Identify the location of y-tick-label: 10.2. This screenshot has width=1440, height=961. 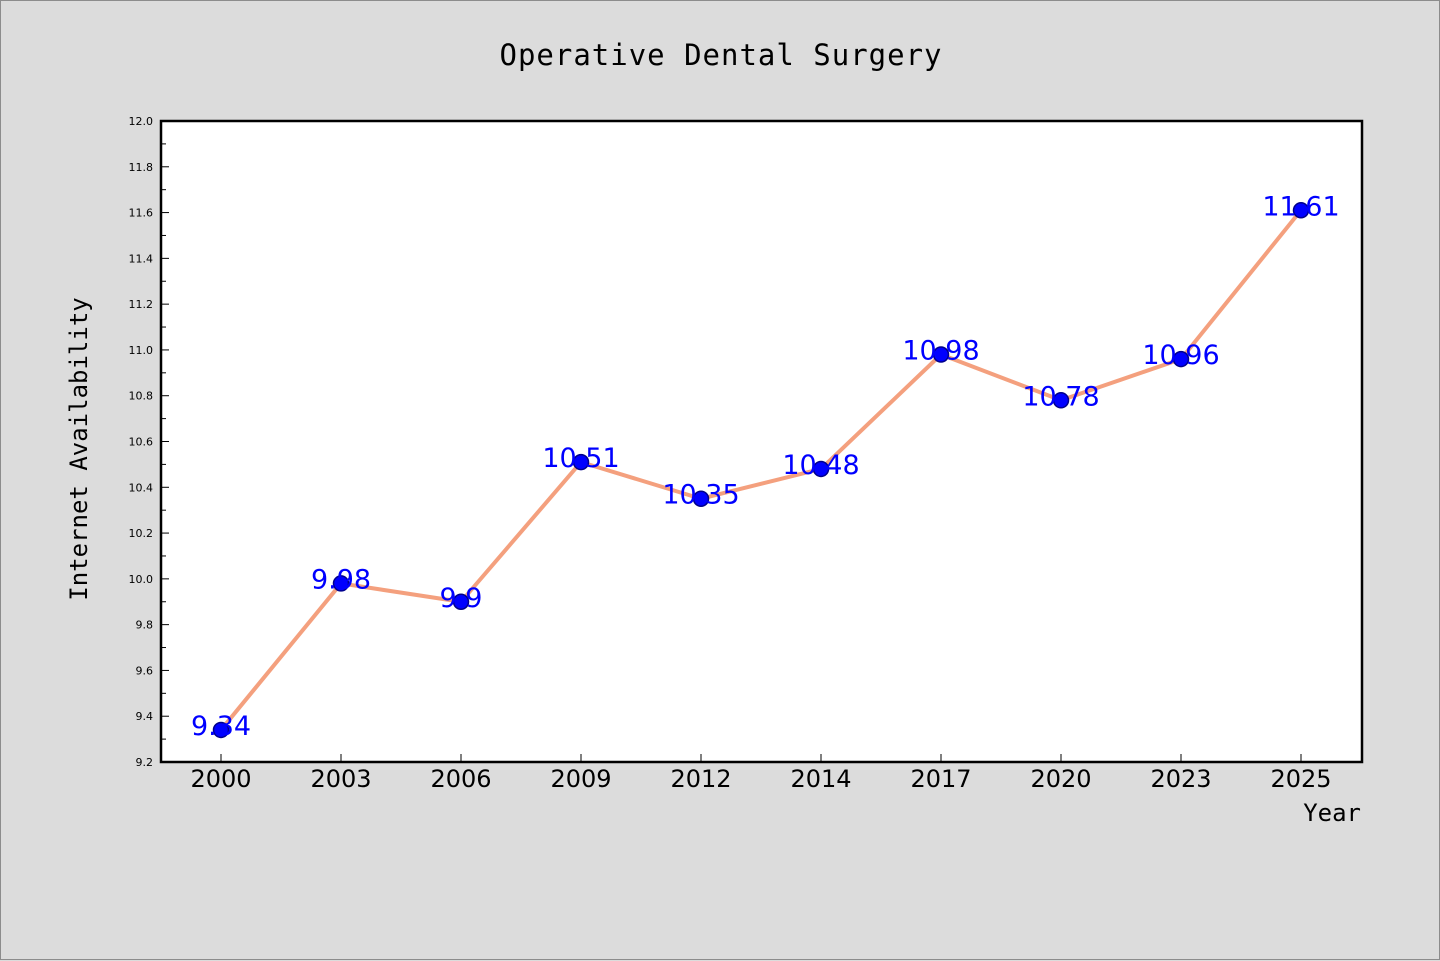
(141, 533).